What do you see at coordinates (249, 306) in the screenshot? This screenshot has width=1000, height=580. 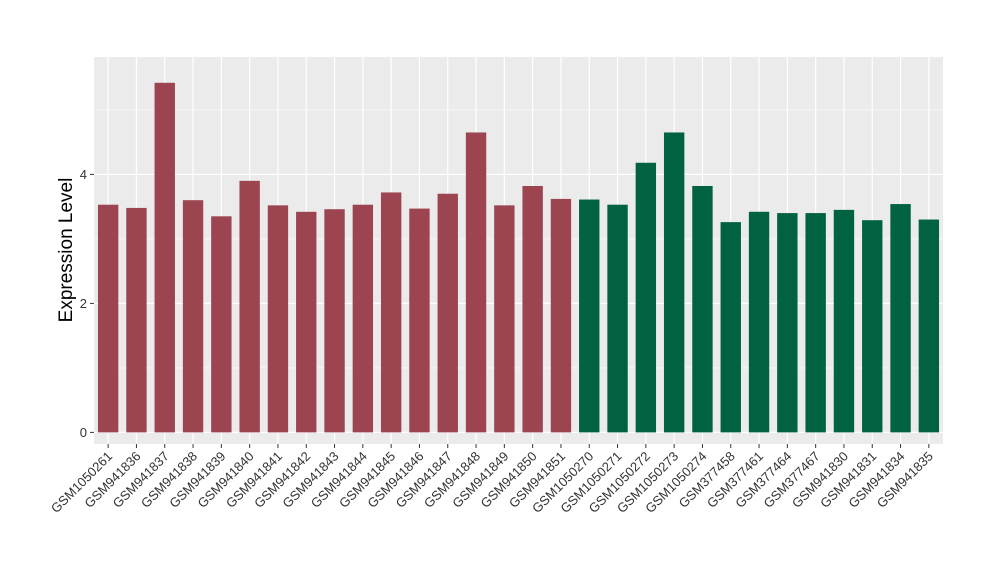 I see `bar-GSM941840` at bounding box center [249, 306].